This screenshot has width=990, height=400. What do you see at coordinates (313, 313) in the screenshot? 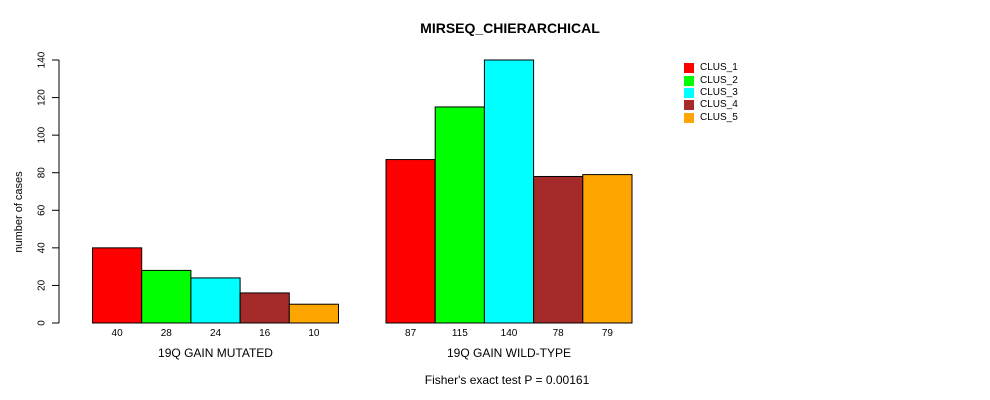
I see `bar-CLUS_5-mutated` at bounding box center [313, 313].